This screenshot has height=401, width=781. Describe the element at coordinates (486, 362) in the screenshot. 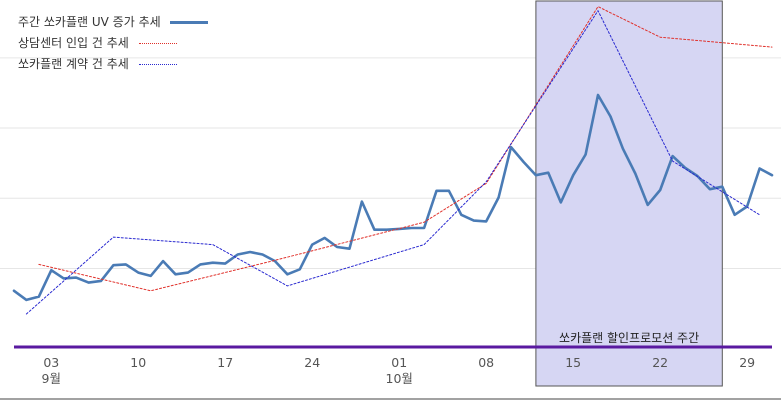

I see `x-tick-label-5: 08` at that location.